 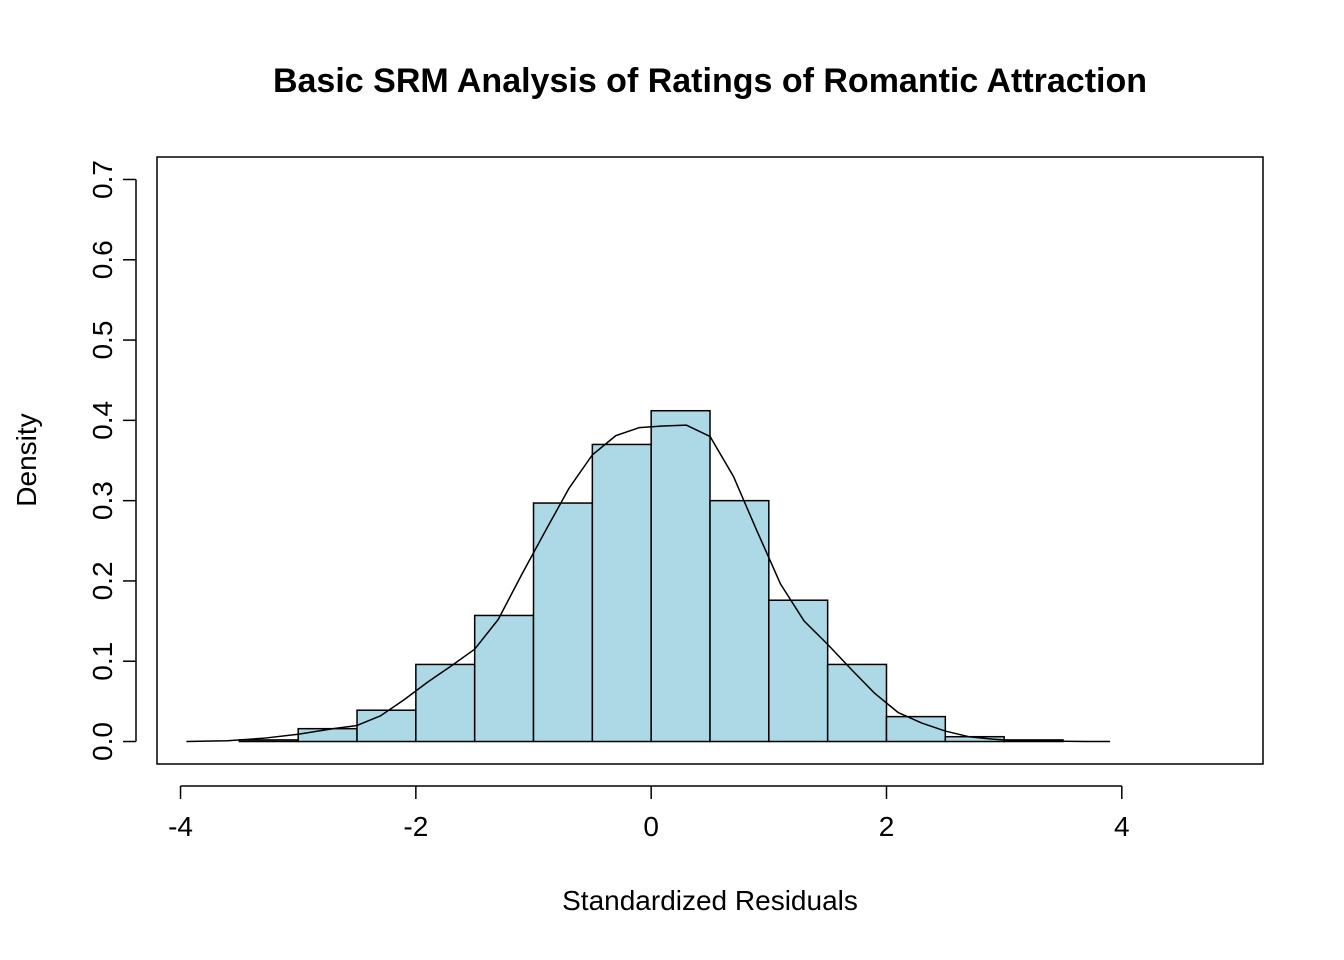 I want to click on y-axis: 0.0 0.1 0.2 0.3 0.4 0.5 0.6 0.7, so click(x=112, y=460).